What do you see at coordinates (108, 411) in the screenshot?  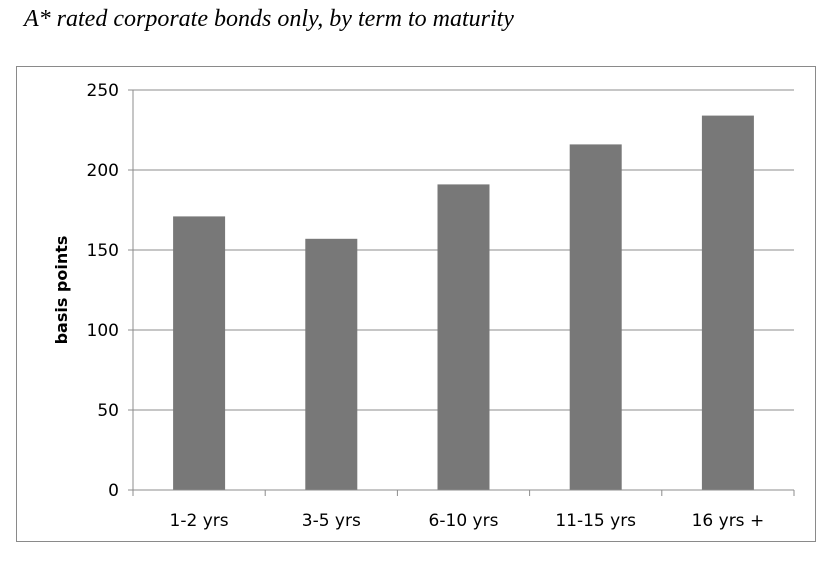 I see `y-tick-label: 50` at bounding box center [108, 411].